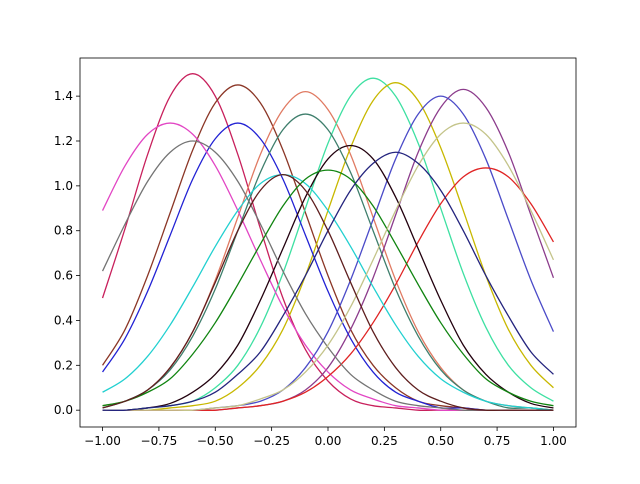 Image resolution: width=640 pixels, height=484 pixels. What do you see at coordinates (553, 441) in the screenshot?
I see `x-tick-label: 1.00` at bounding box center [553, 441].